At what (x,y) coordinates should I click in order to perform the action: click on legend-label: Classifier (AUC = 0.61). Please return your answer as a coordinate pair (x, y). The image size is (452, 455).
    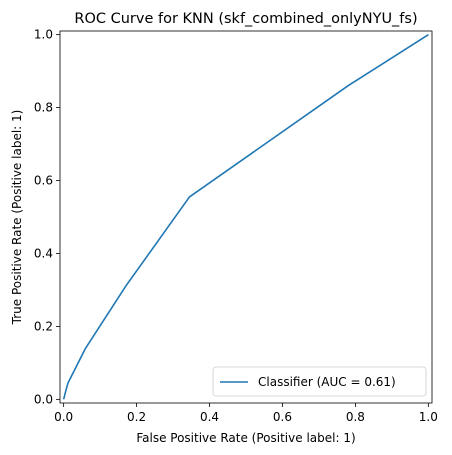
    Looking at the image, I should click on (327, 382).